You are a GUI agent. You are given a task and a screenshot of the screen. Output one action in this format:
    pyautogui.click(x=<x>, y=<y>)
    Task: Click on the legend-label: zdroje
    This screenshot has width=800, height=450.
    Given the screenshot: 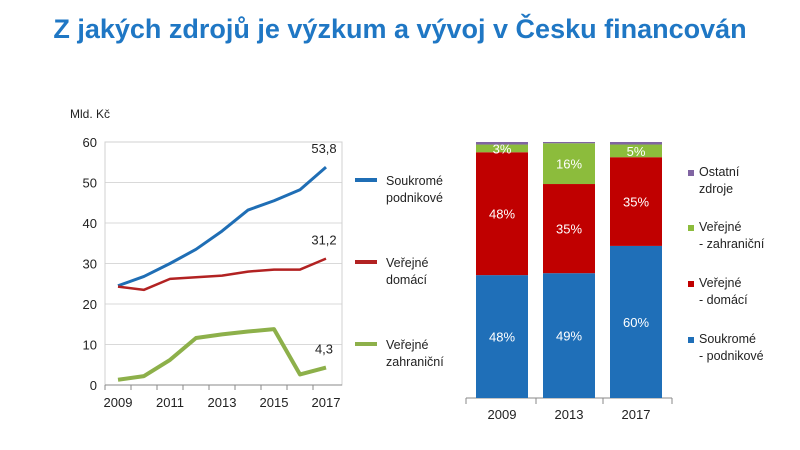 What is the action you would take?
    pyautogui.click(x=716, y=189)
    